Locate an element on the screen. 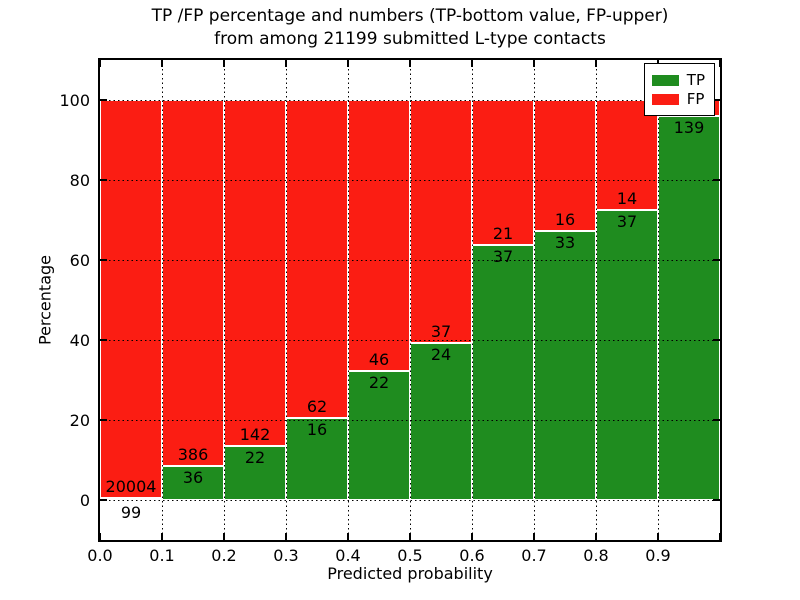 Image resolution: width=800 pixels, height=600 pixels. fp-legend-label: FP is located at coordinates (695, 99).